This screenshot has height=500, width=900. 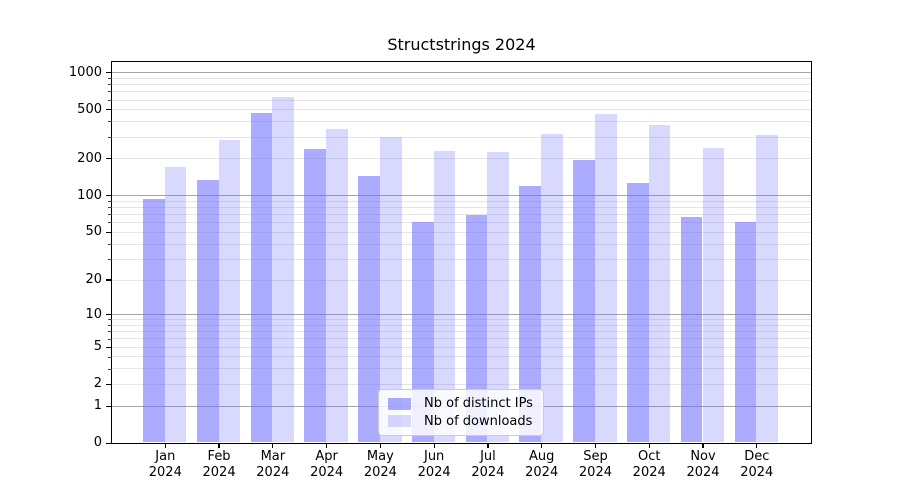 What do you see at coordinates (97, 347) in the screenshot?
I see `y-tick-label: 5` at bounding box center [97, 347].